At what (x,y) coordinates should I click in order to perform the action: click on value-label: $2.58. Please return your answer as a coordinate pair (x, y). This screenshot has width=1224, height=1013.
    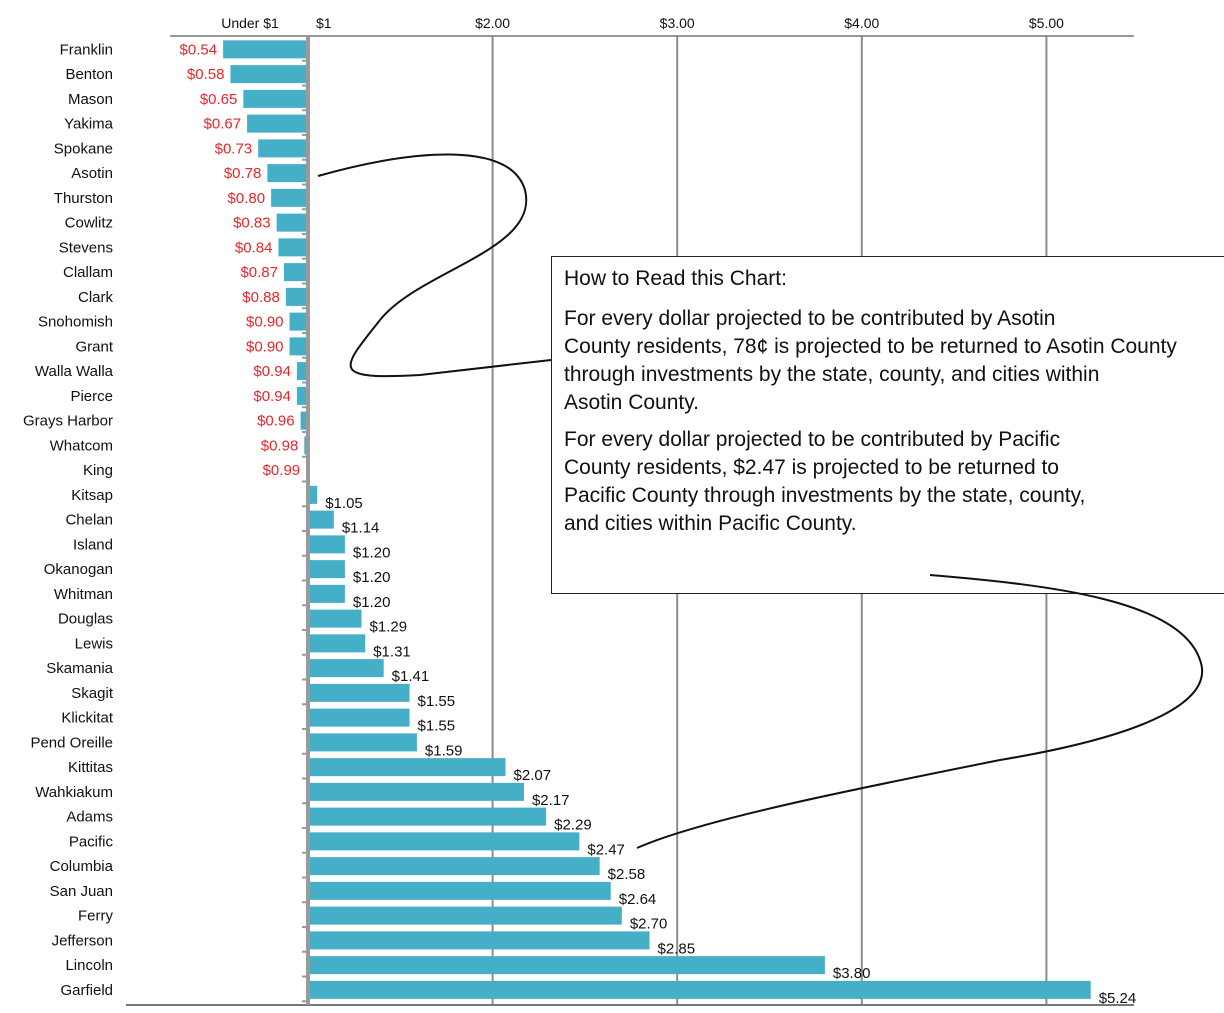
    Looking at the image, I should click on (627, 874).